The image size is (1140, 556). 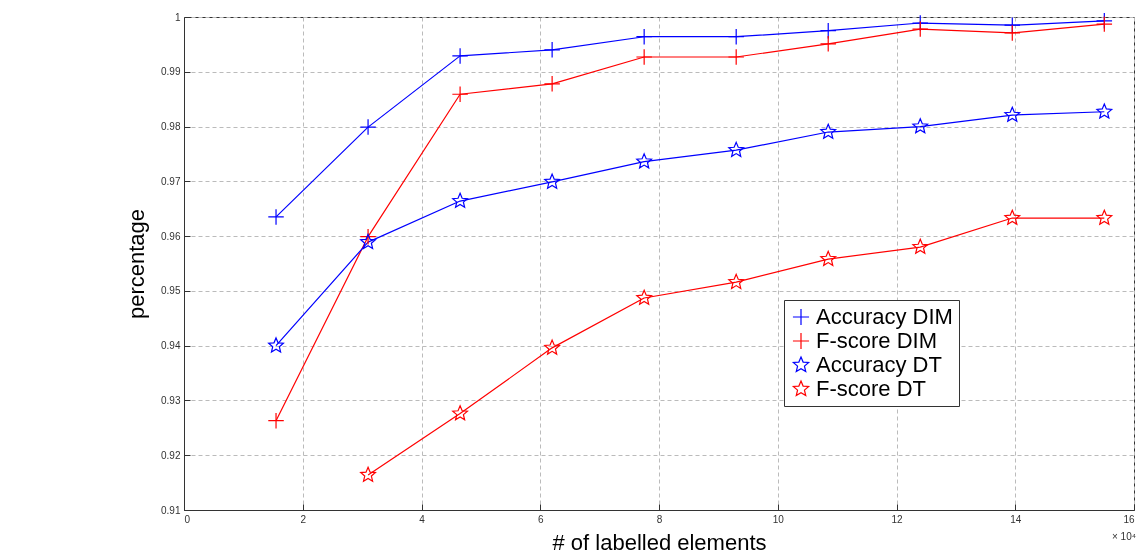 I want to click on y-tick-label: 0.92, so click(x=171, y=455).